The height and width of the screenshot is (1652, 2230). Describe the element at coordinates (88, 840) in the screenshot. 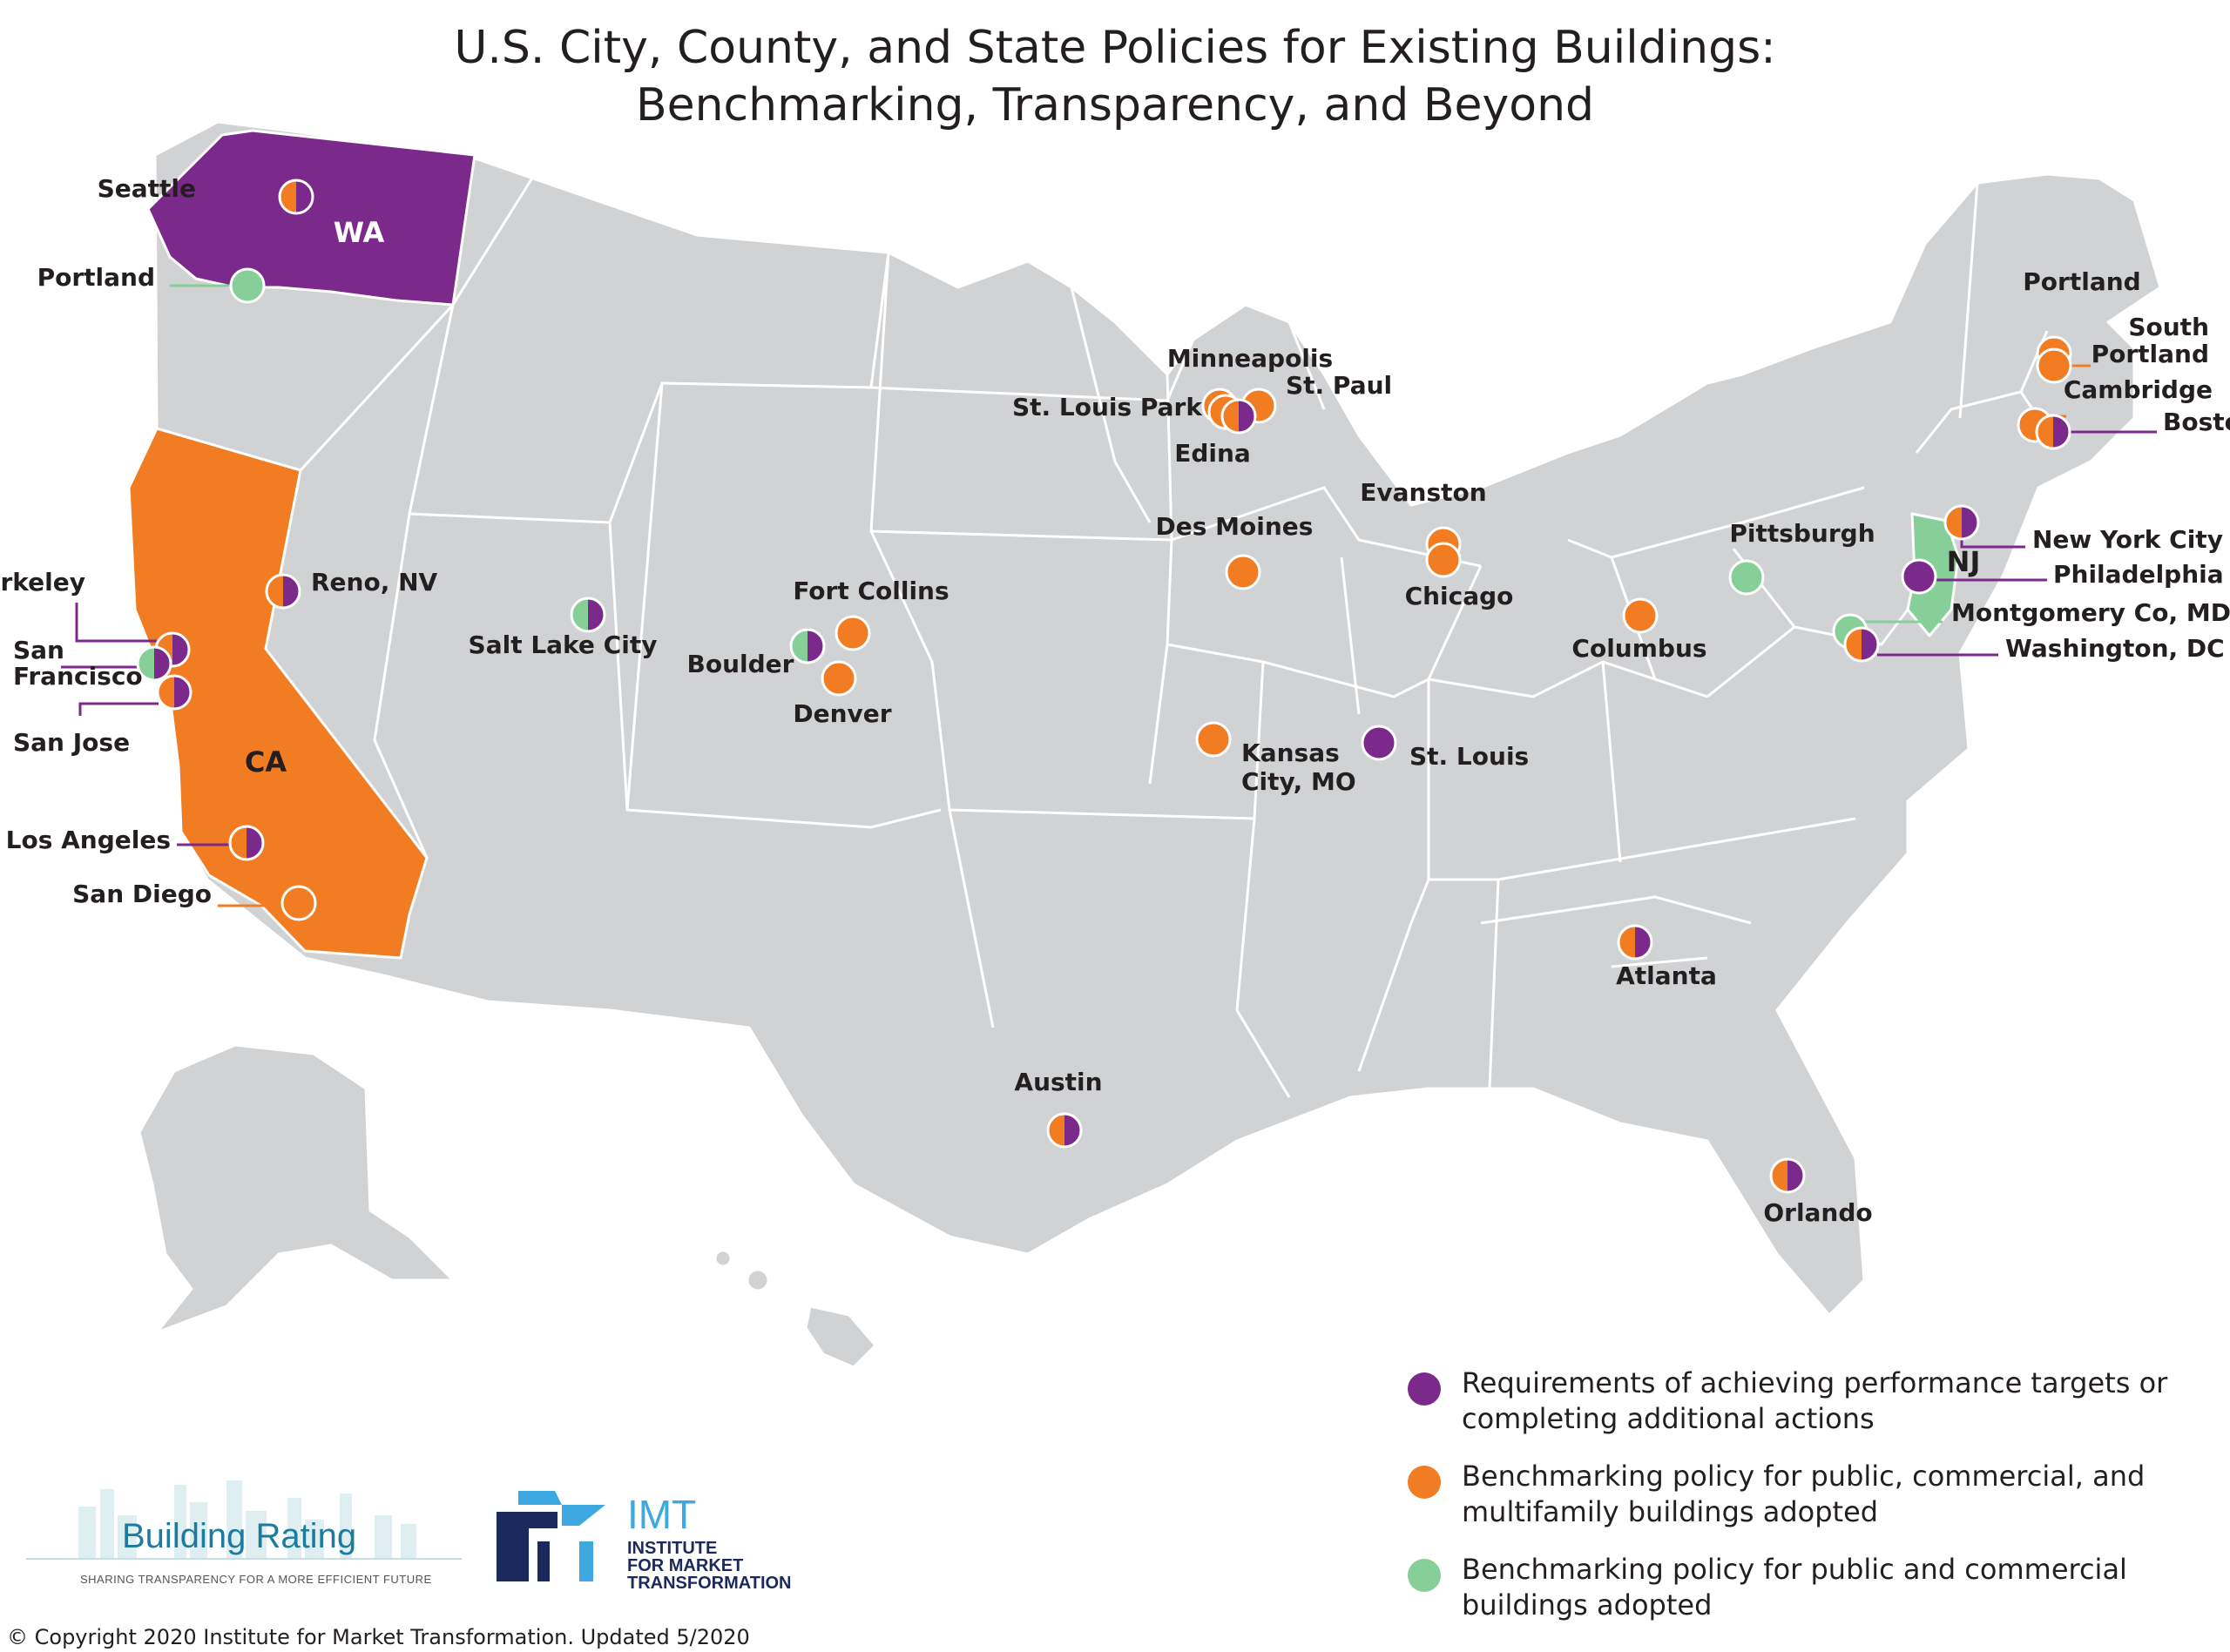

I see `city-label-los-angeles: Los Angeles` at that location.